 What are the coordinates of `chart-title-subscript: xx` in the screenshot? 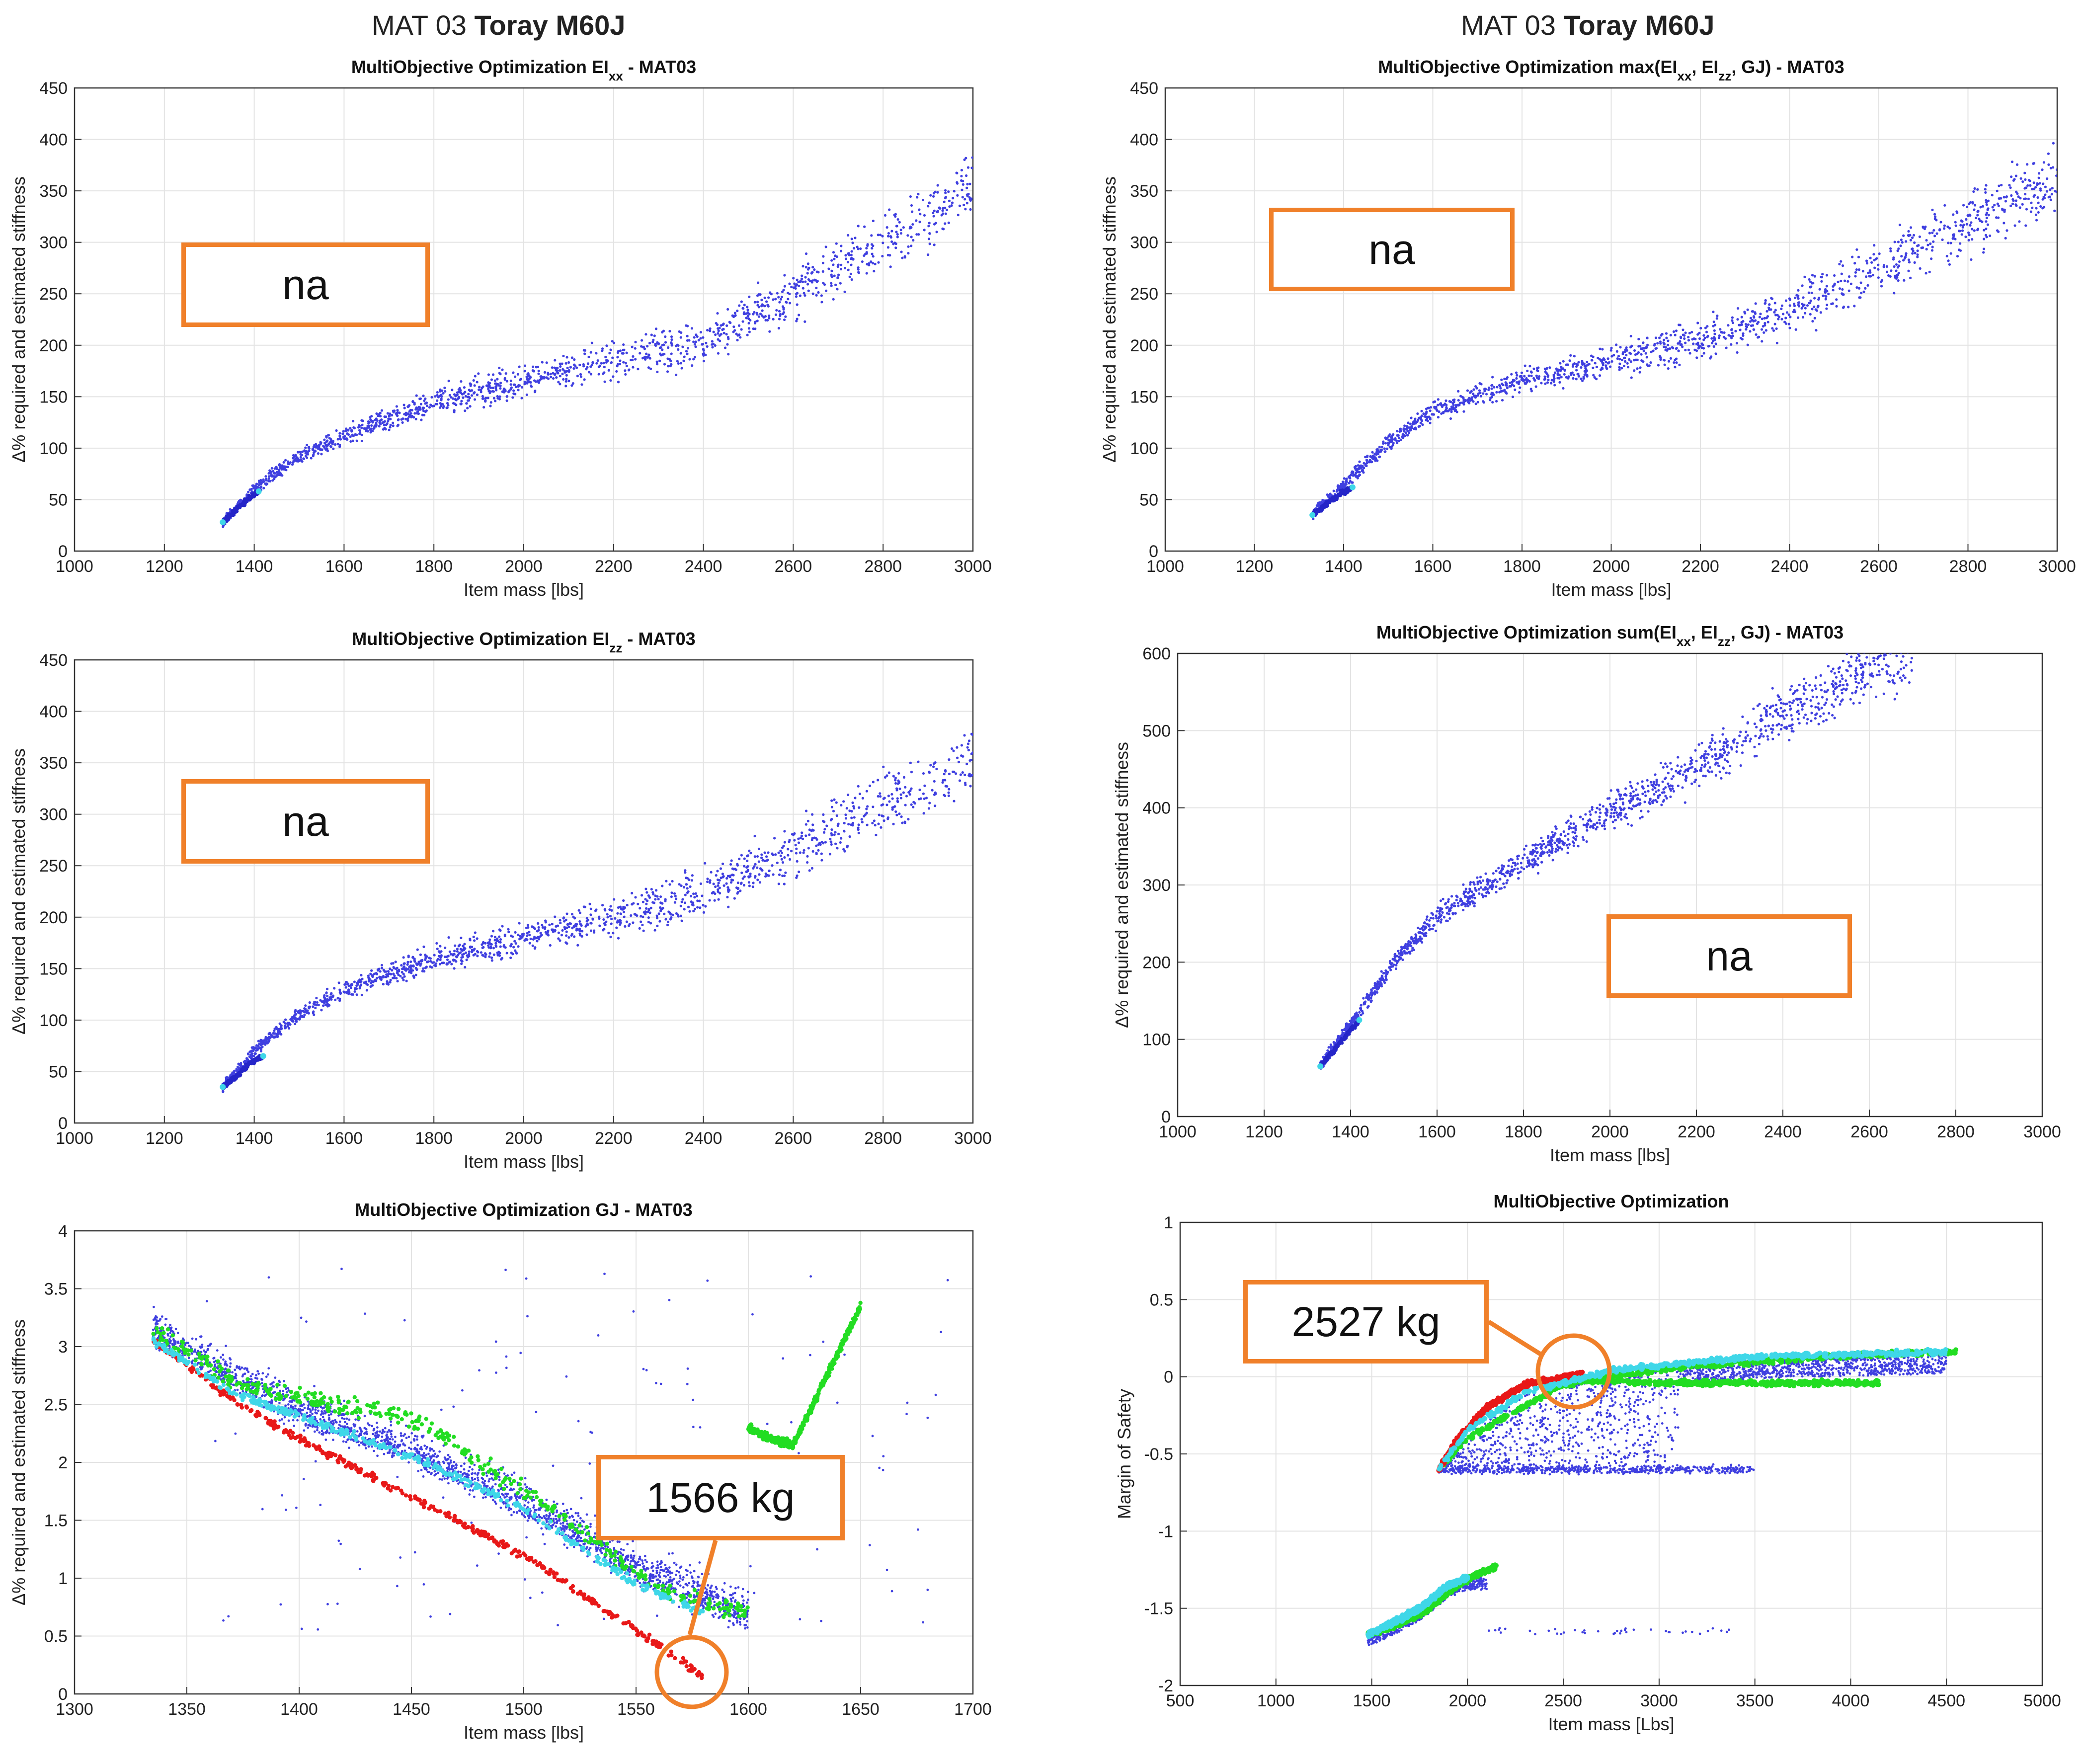 It's located at (616, 76).